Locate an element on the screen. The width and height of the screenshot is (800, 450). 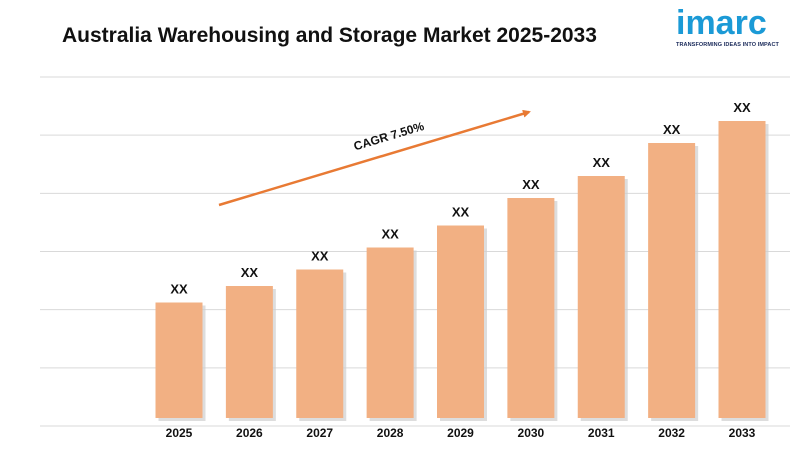
data-label-2029: XX is located at coordinates (461, 212).